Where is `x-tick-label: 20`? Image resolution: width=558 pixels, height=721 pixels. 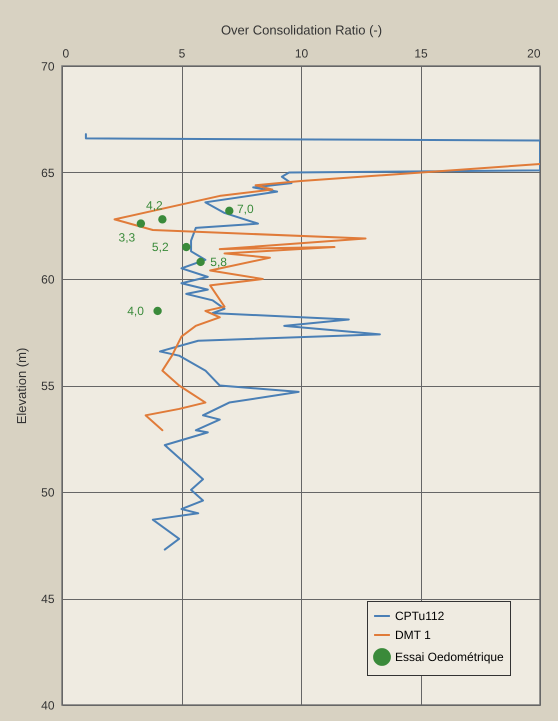 x-tick-label: 20 is located at coordinates (534, 53).